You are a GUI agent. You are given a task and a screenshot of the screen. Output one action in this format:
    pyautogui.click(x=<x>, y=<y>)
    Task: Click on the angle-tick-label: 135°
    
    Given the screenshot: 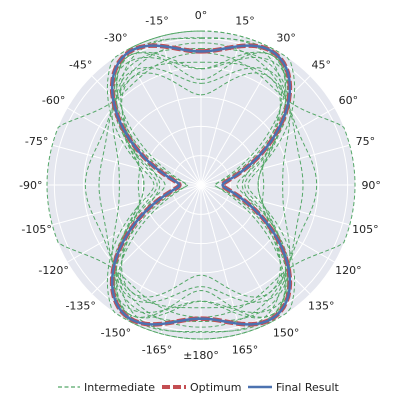 What is the action you would take?
    pyautogui.click(x=321, y=305)
    